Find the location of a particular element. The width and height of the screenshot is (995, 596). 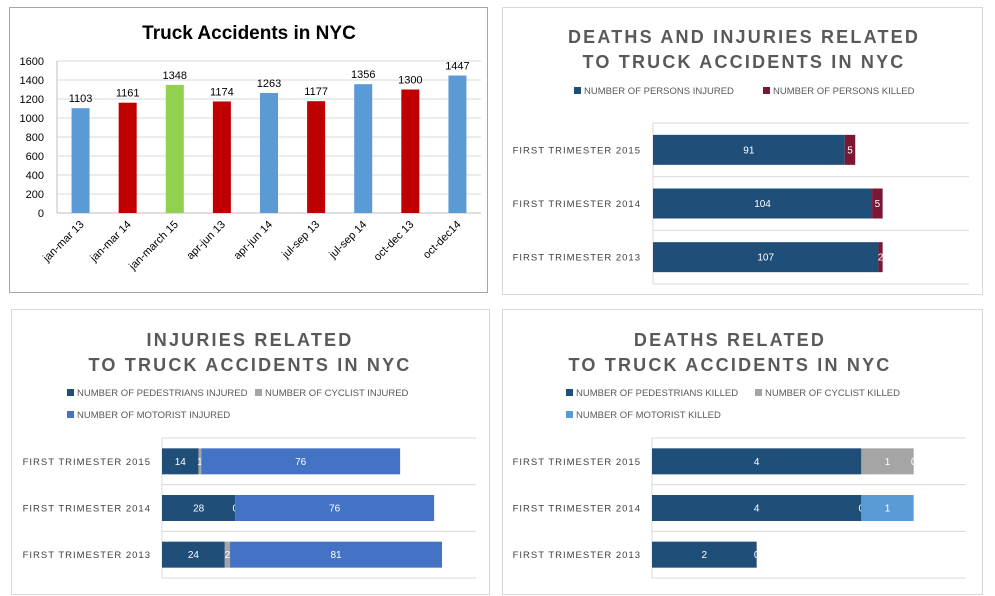

data-label: 14 is located at coordinates (181, 462).